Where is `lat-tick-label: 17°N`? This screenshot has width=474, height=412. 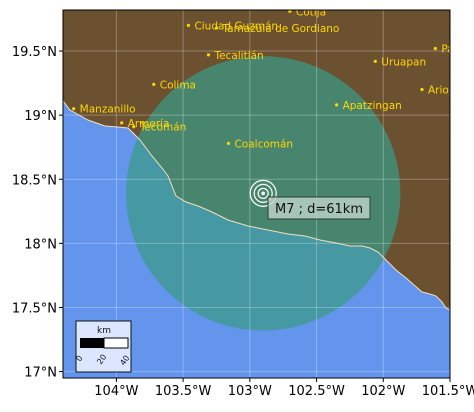
lat-tick-label: 17°N is located at coordinates (40, 373).